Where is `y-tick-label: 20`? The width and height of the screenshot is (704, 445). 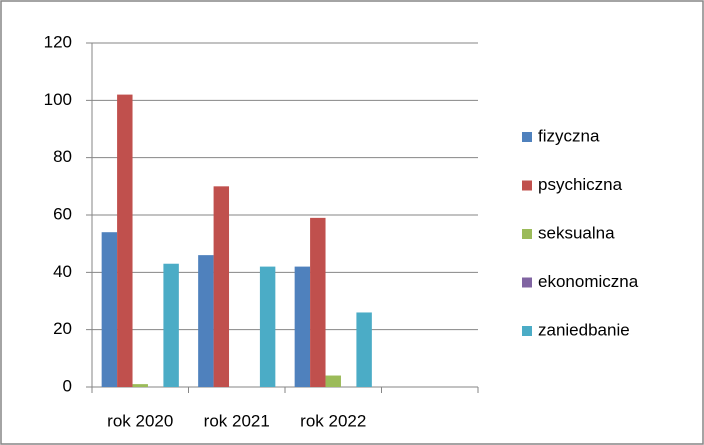
y-tick-label: 20 is located at coordinates (62, 328).